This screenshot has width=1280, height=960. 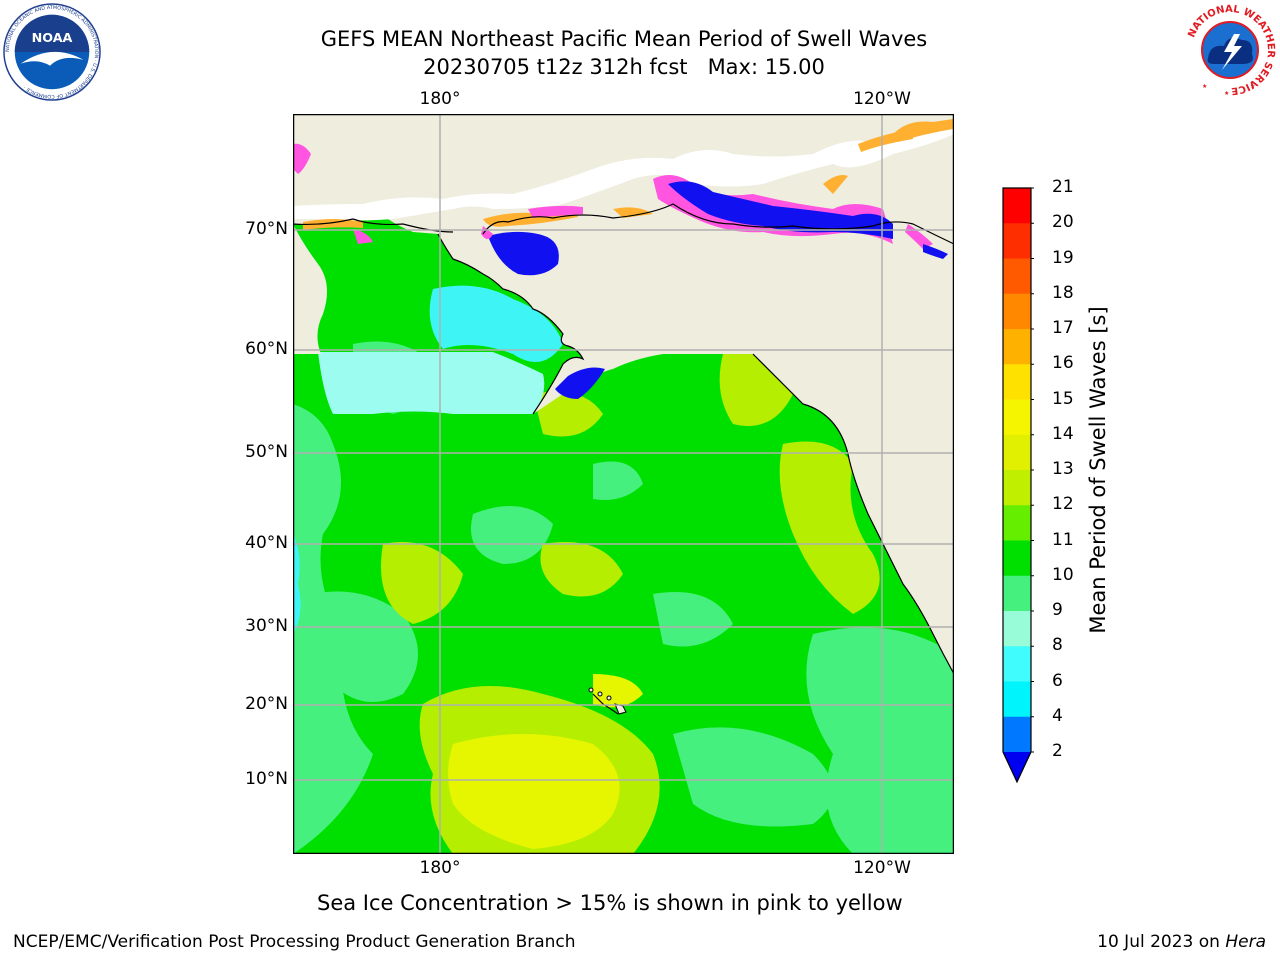 I want to click on colorbar-tick-label: 6, so click(x=1057, y=680).